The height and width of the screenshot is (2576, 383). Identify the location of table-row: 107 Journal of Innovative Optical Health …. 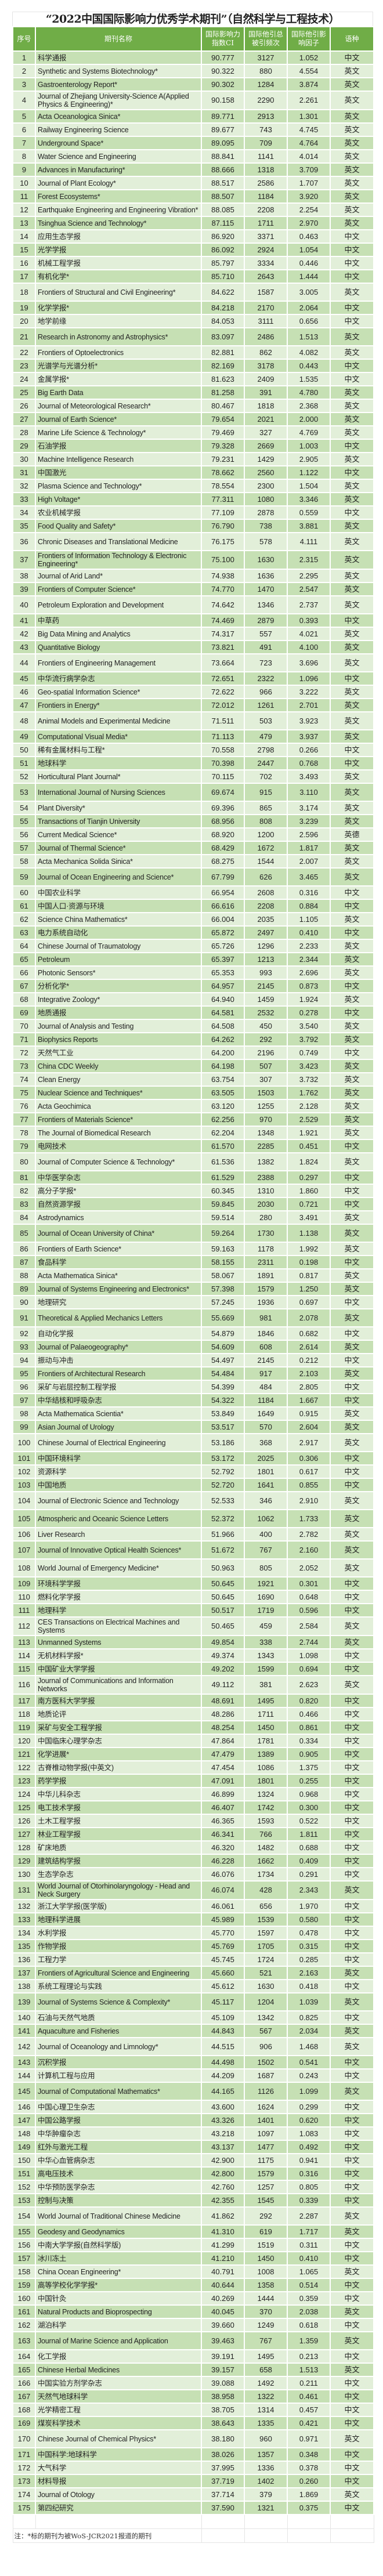
(193, 1550).